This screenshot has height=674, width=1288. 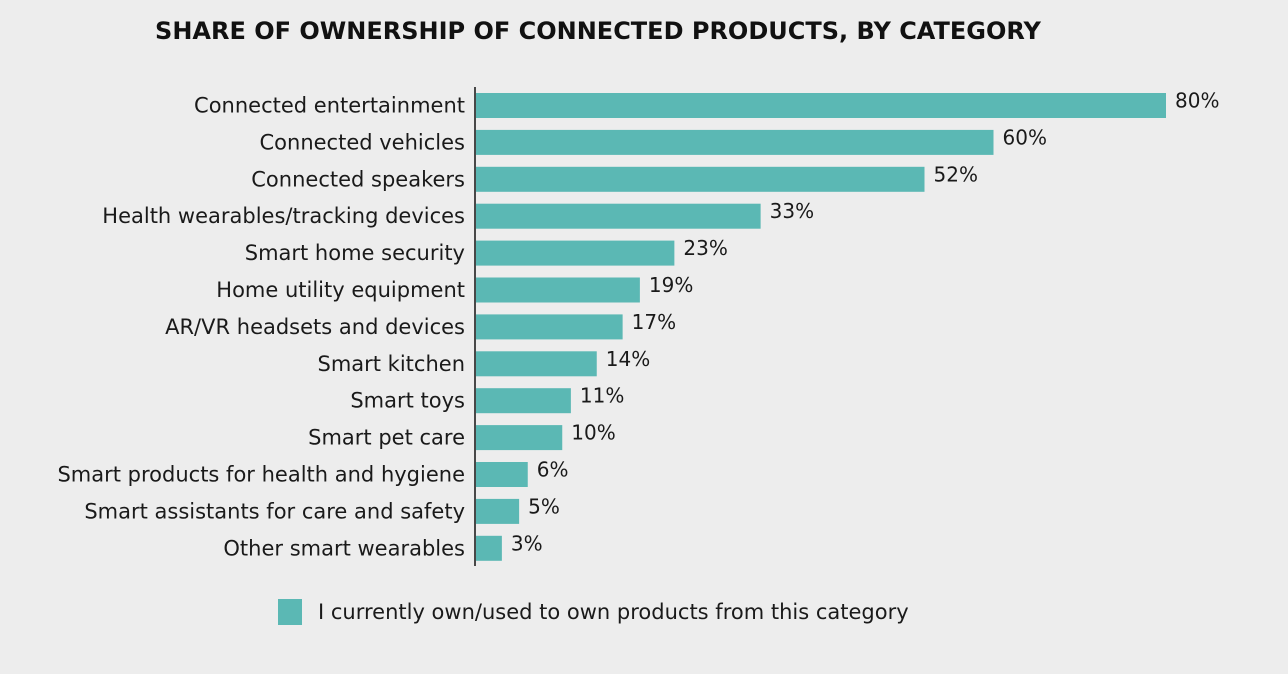 What do you see at coordinates (956, 174) in the screenshot?
I see `value-label-connected-speakers: 52%` at bounding box center [956, 174].